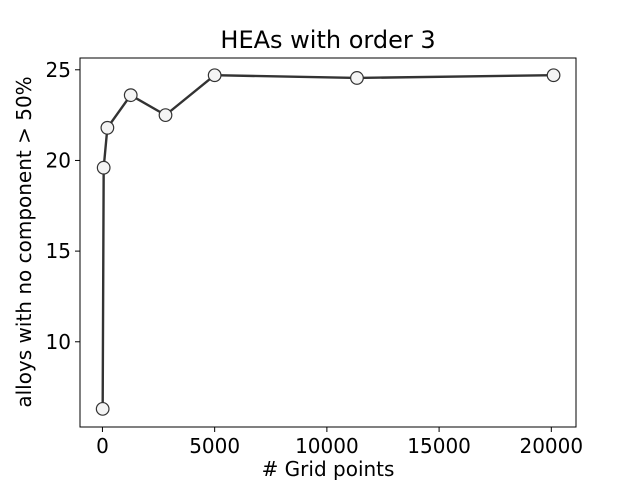 This screenshot has width=640, height=480. I want to click on x-tick-label: 0, so click(102, 446).